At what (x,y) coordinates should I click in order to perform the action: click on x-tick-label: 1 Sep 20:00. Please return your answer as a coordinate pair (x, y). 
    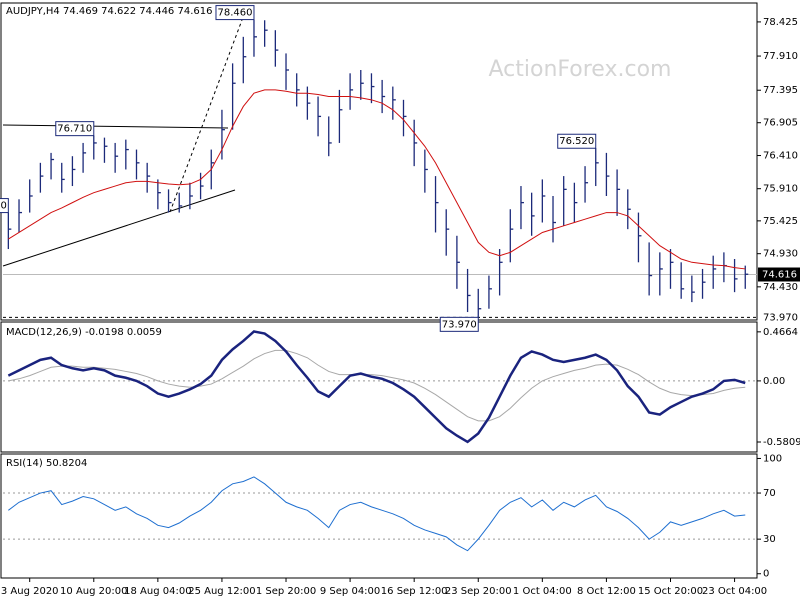
    Looking at the image, I should click on (286, 591).